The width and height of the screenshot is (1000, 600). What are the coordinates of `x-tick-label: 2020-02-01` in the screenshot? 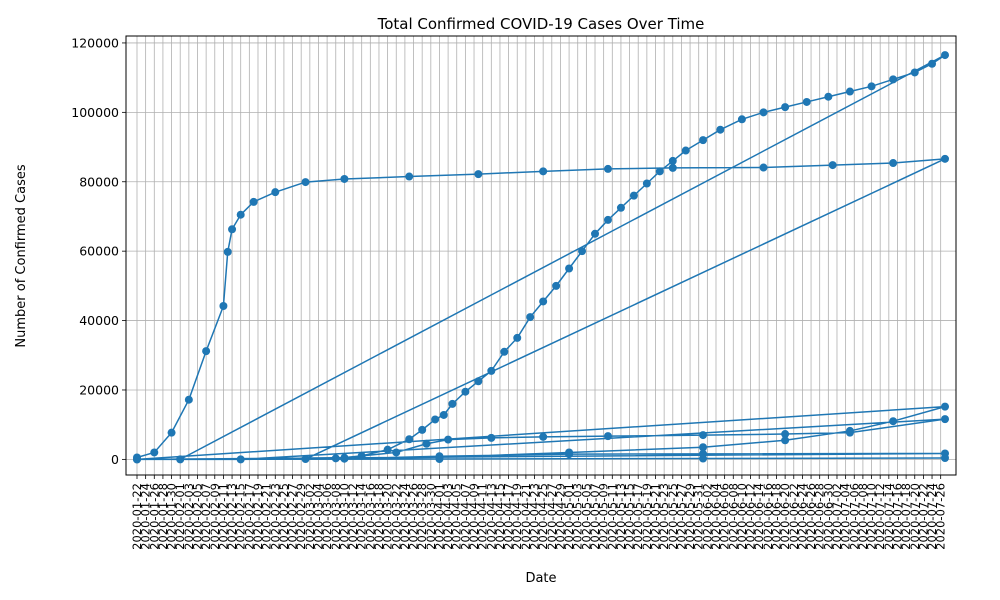 It's located at (180, 516).